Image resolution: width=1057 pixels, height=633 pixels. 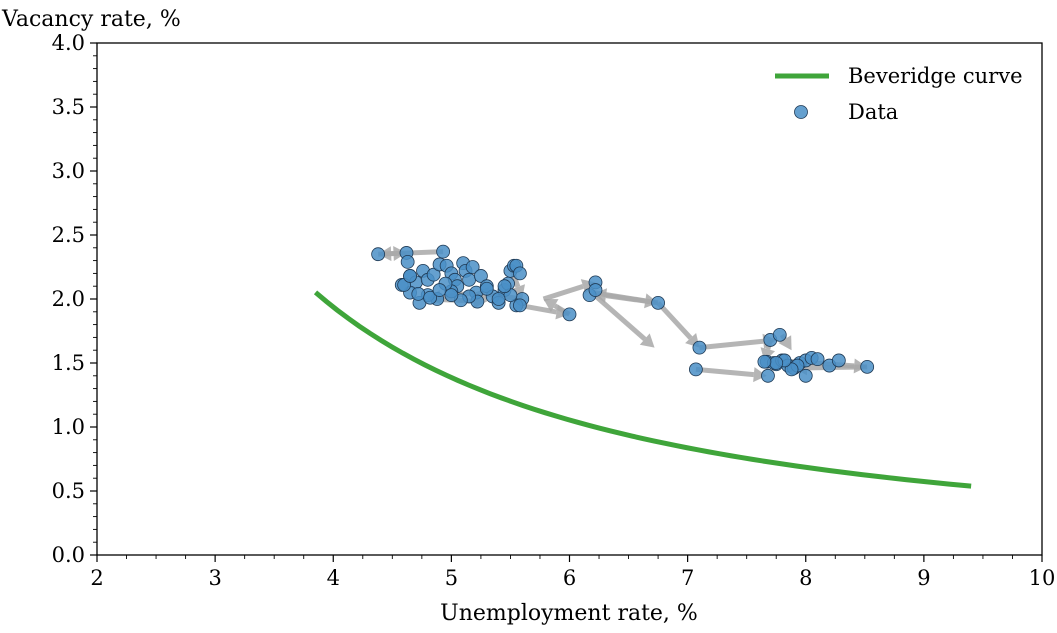 I want to click on legend-data-label: Data, so click(x=873, y=112).